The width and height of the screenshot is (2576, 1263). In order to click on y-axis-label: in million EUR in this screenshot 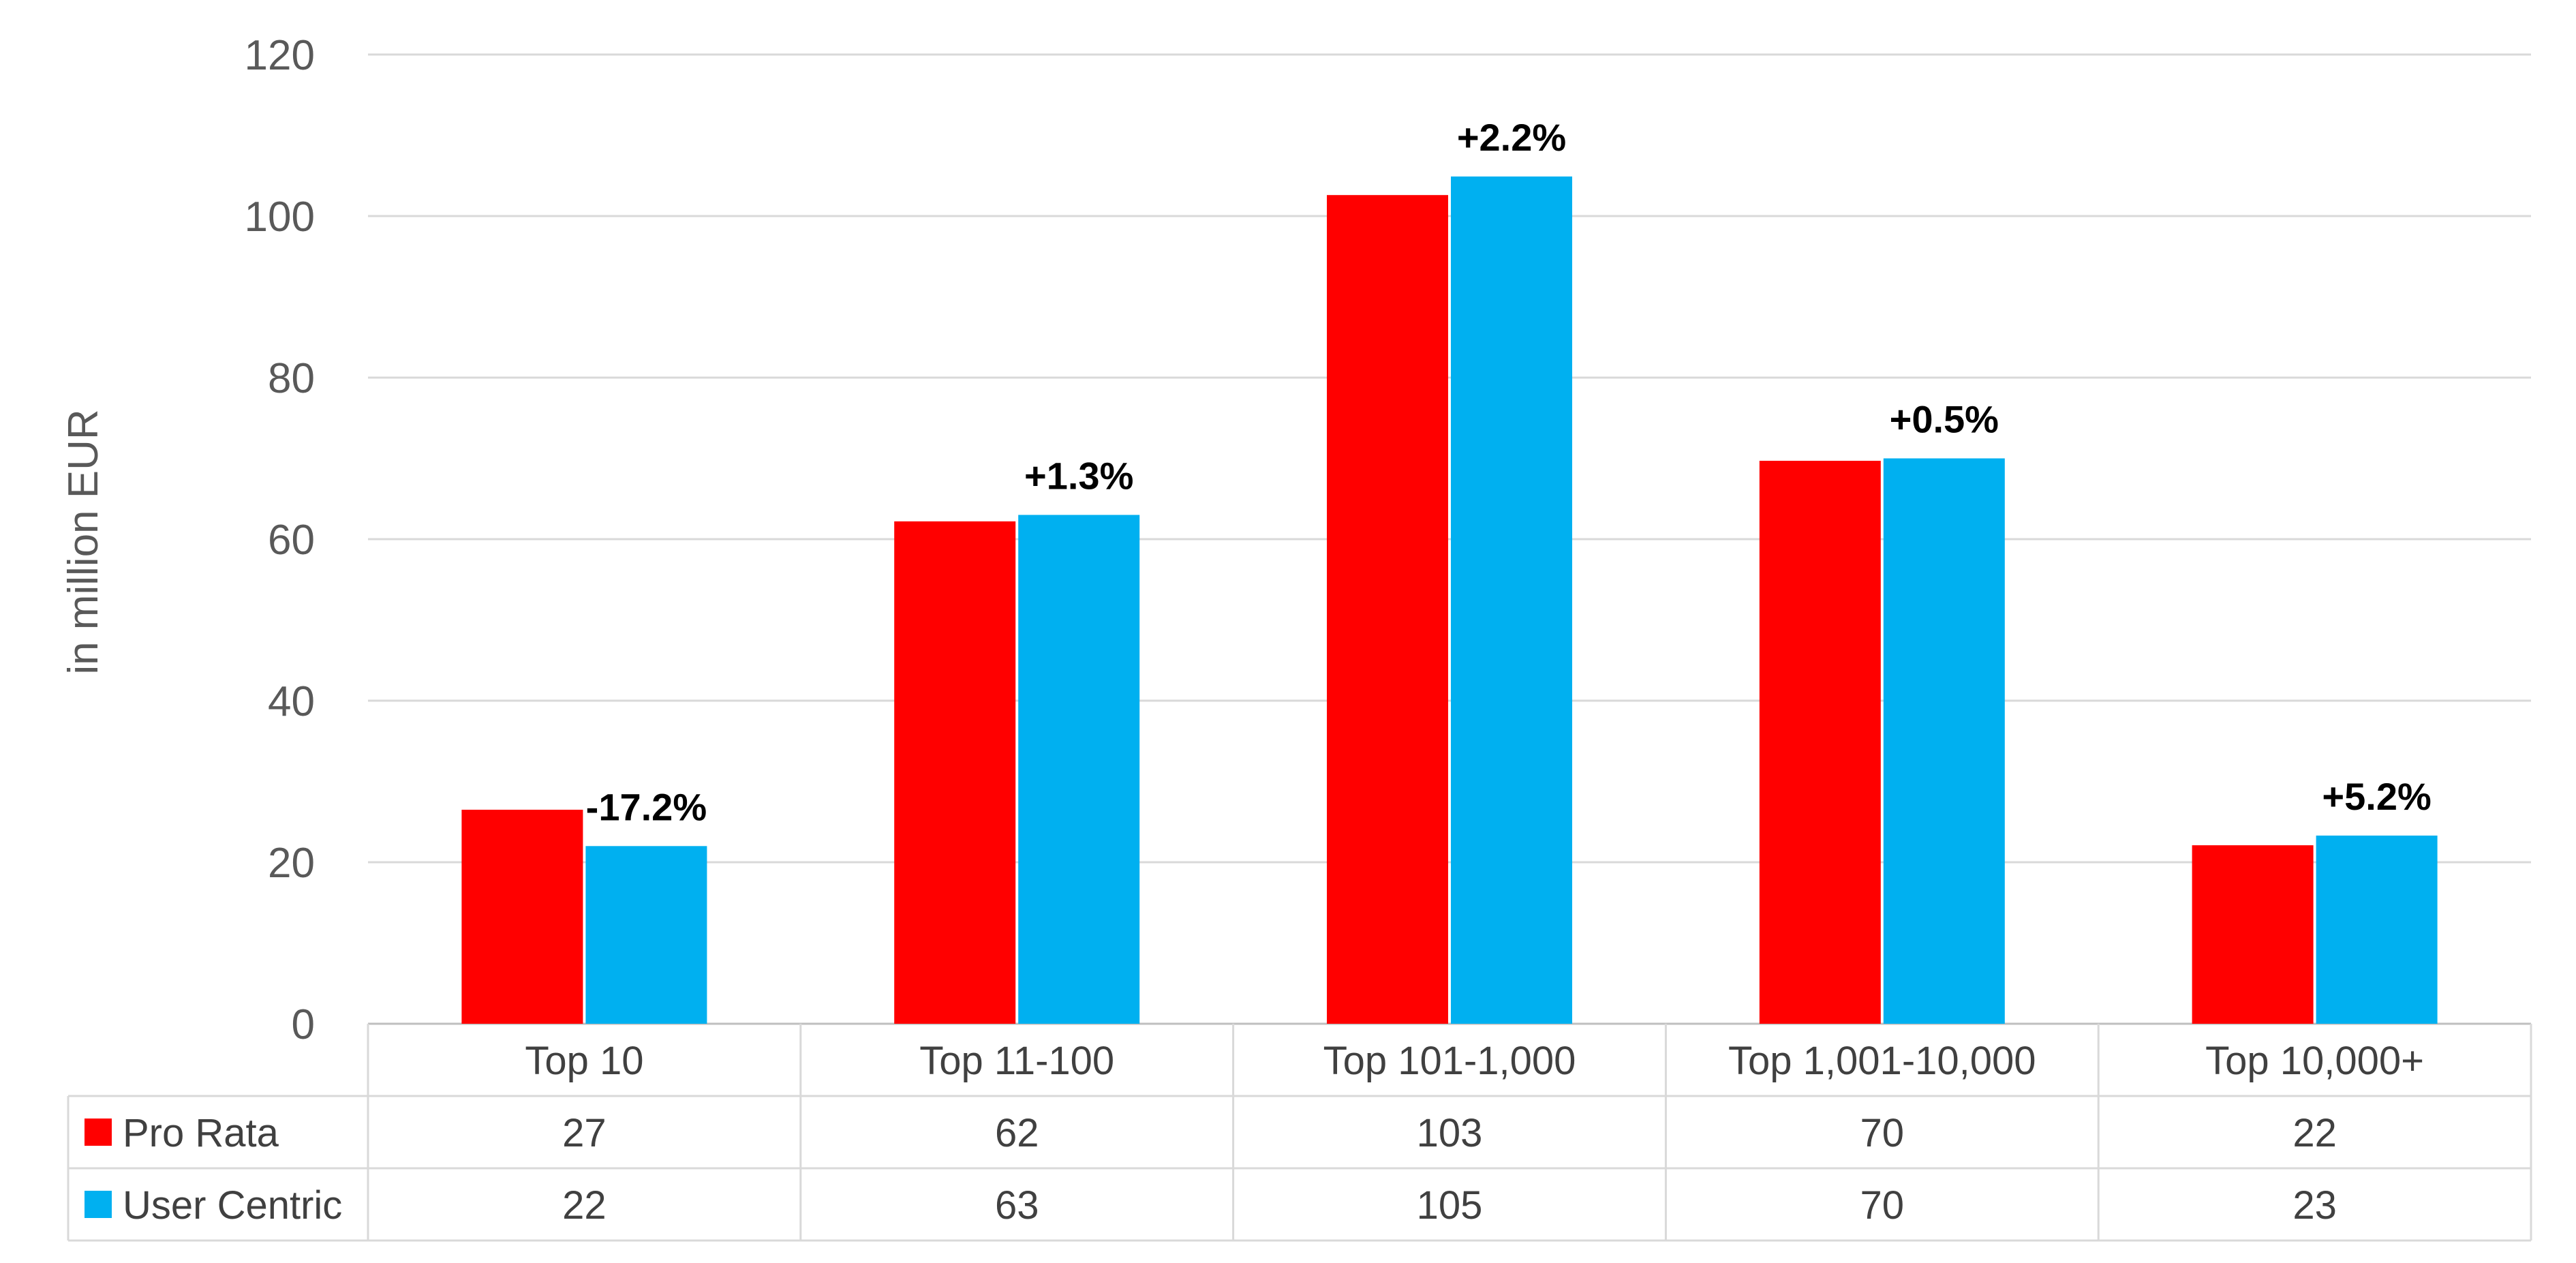, I will do `click(83, 541)`.